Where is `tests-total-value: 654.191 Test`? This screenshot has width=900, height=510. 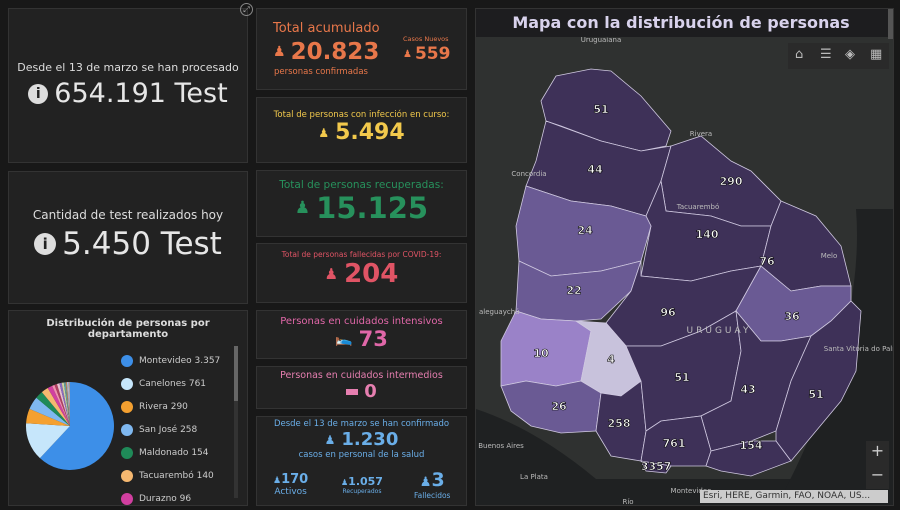
tests-total-value: 654.191 Test is located at coordinates (140, 93).